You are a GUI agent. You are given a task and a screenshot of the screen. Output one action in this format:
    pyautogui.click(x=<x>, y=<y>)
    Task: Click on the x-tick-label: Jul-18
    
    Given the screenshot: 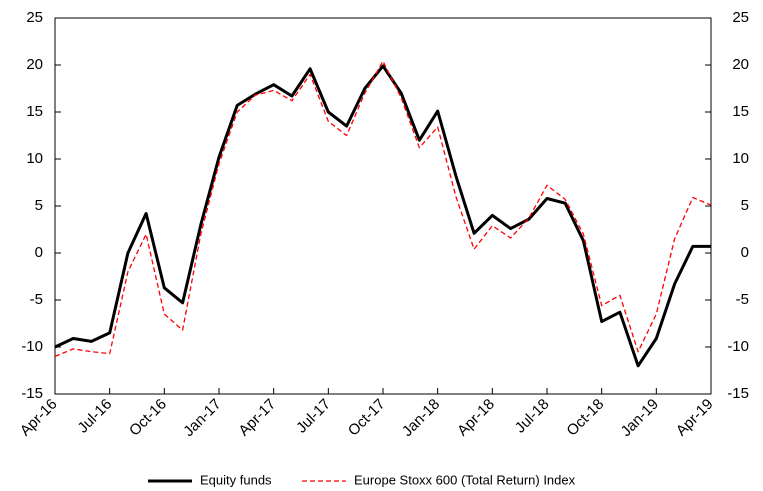 What is the action you would take?
    pyautogui.click(x=532, y=416)
    